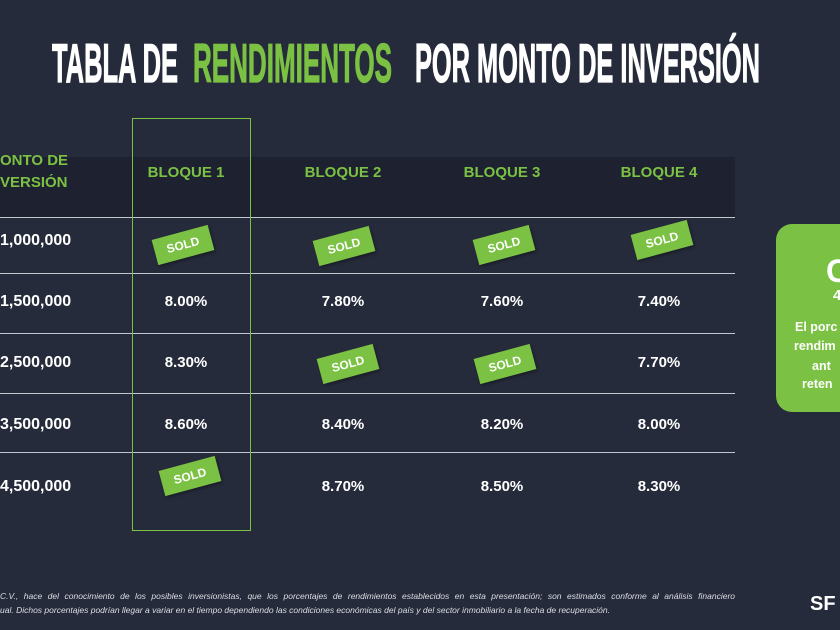  I want to click on column-header-bloque-1: BLOQUE 1, so click(186, 172).